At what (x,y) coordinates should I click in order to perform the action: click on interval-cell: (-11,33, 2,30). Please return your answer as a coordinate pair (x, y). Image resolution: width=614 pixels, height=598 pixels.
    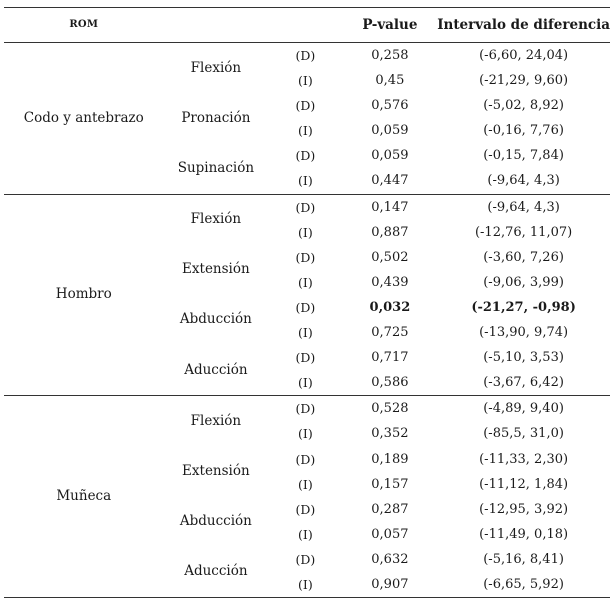
    Looking at the image, I should click on (524, 459).